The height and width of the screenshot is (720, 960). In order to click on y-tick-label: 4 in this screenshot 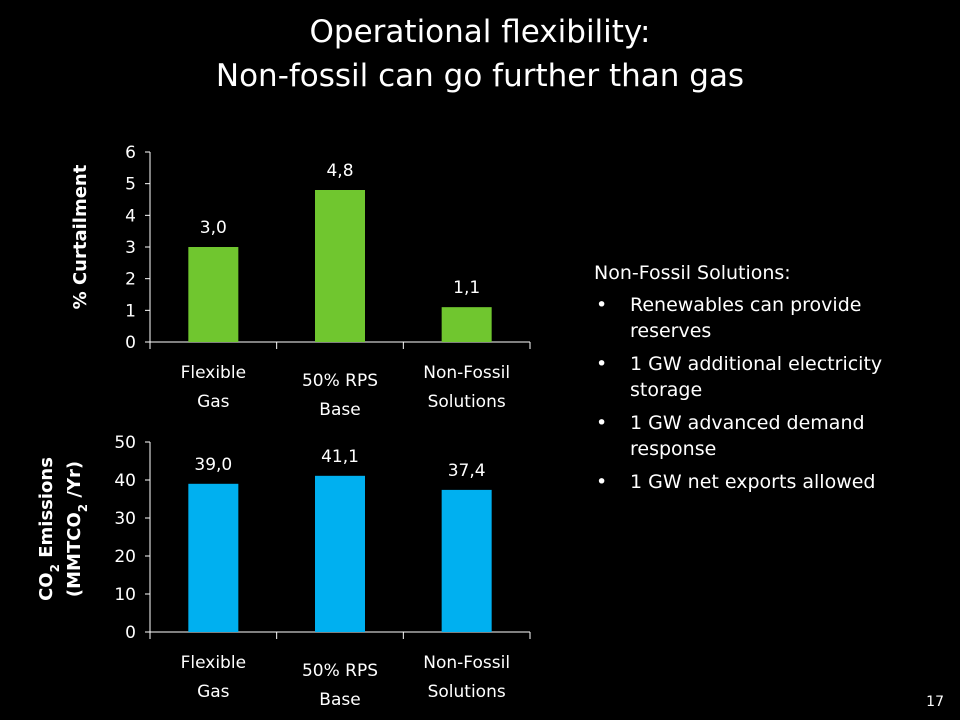, I will do `click(130, 216)`.